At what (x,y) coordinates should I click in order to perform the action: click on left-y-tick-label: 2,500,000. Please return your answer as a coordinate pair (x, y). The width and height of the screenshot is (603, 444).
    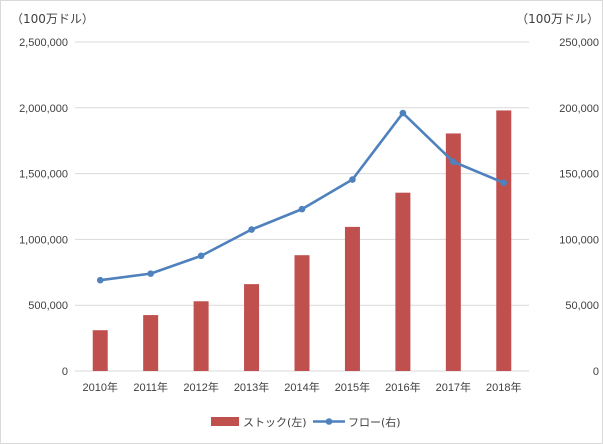
    Looking at the image, I should click on (43, 43).